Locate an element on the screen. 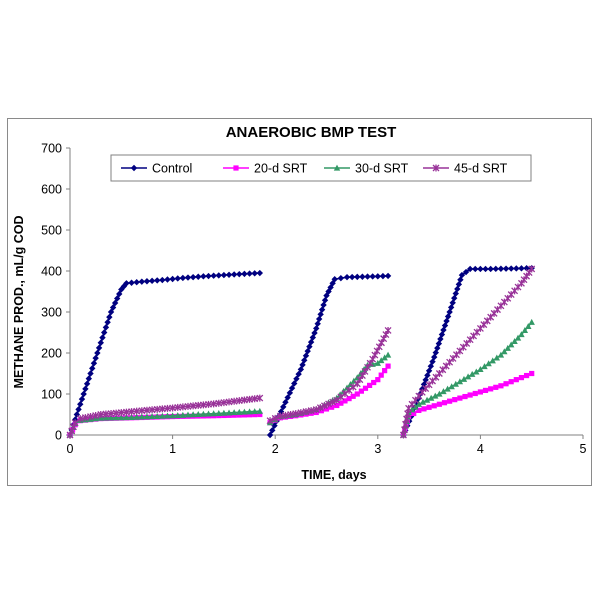 This screenshot has width=600, height=600. y-tick-label: 600 is located at coordinates (51, 190).